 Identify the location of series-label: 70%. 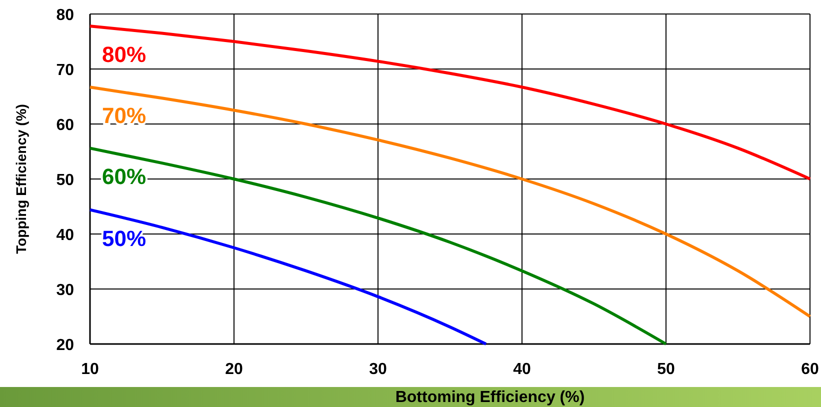
(124, 115).